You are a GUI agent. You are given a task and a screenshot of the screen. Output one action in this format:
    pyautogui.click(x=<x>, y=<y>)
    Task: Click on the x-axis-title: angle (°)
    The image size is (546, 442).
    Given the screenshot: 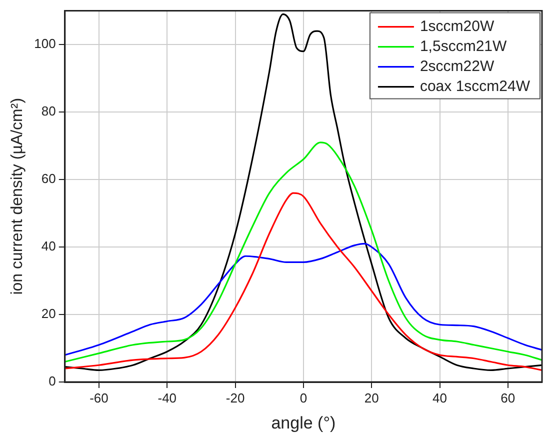 What is the action you would take?
    pyautogui.click(x=303, y=422)
    